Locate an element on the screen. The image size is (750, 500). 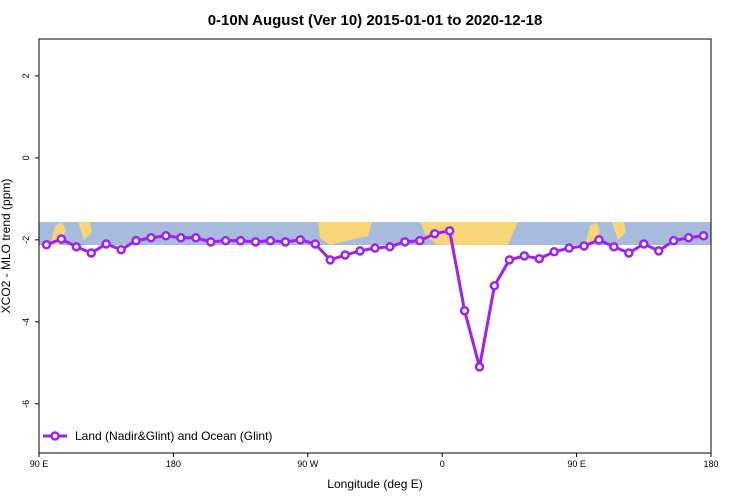
x-tick-label: 0 is located at coordinates (442, 464).